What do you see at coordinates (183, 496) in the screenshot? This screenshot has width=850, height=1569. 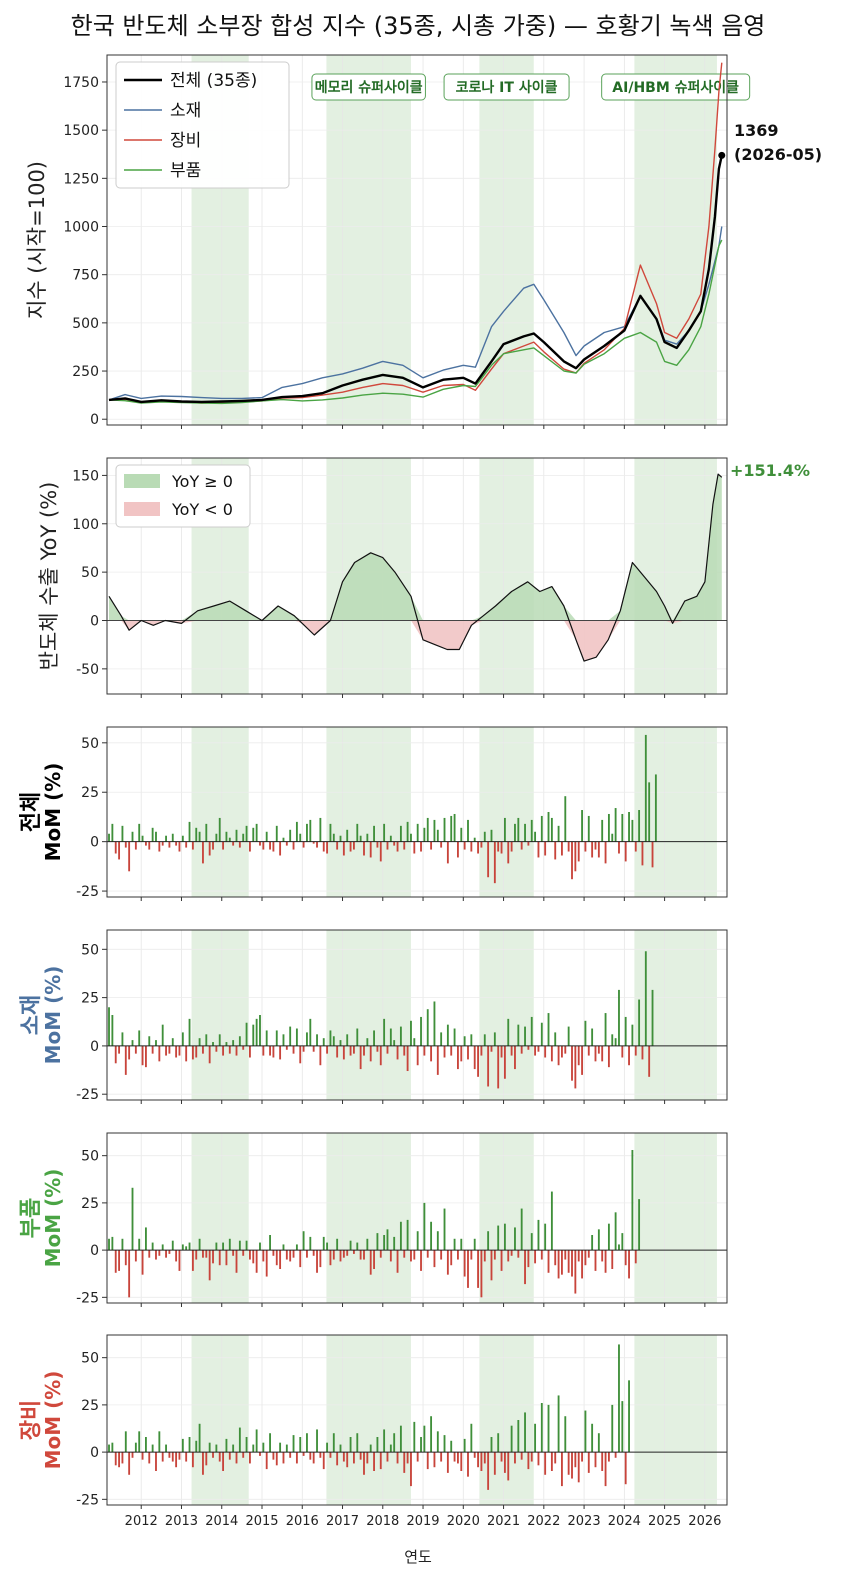 I see `legend: YoY ≥ 0 YoY < 0` at bounding box center [183, 496].